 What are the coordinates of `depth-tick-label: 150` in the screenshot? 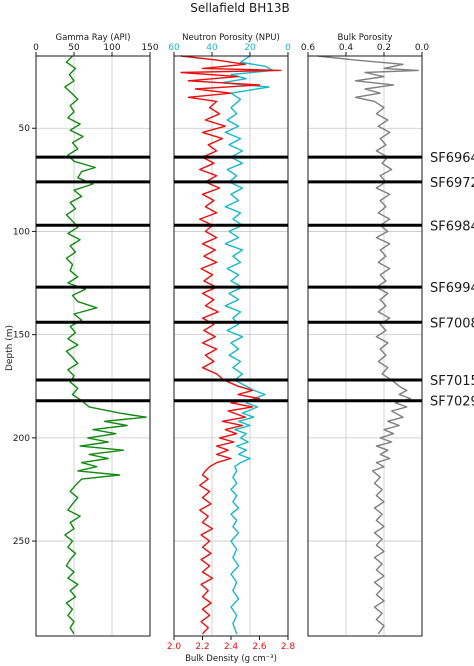 It's located at (21, 336).